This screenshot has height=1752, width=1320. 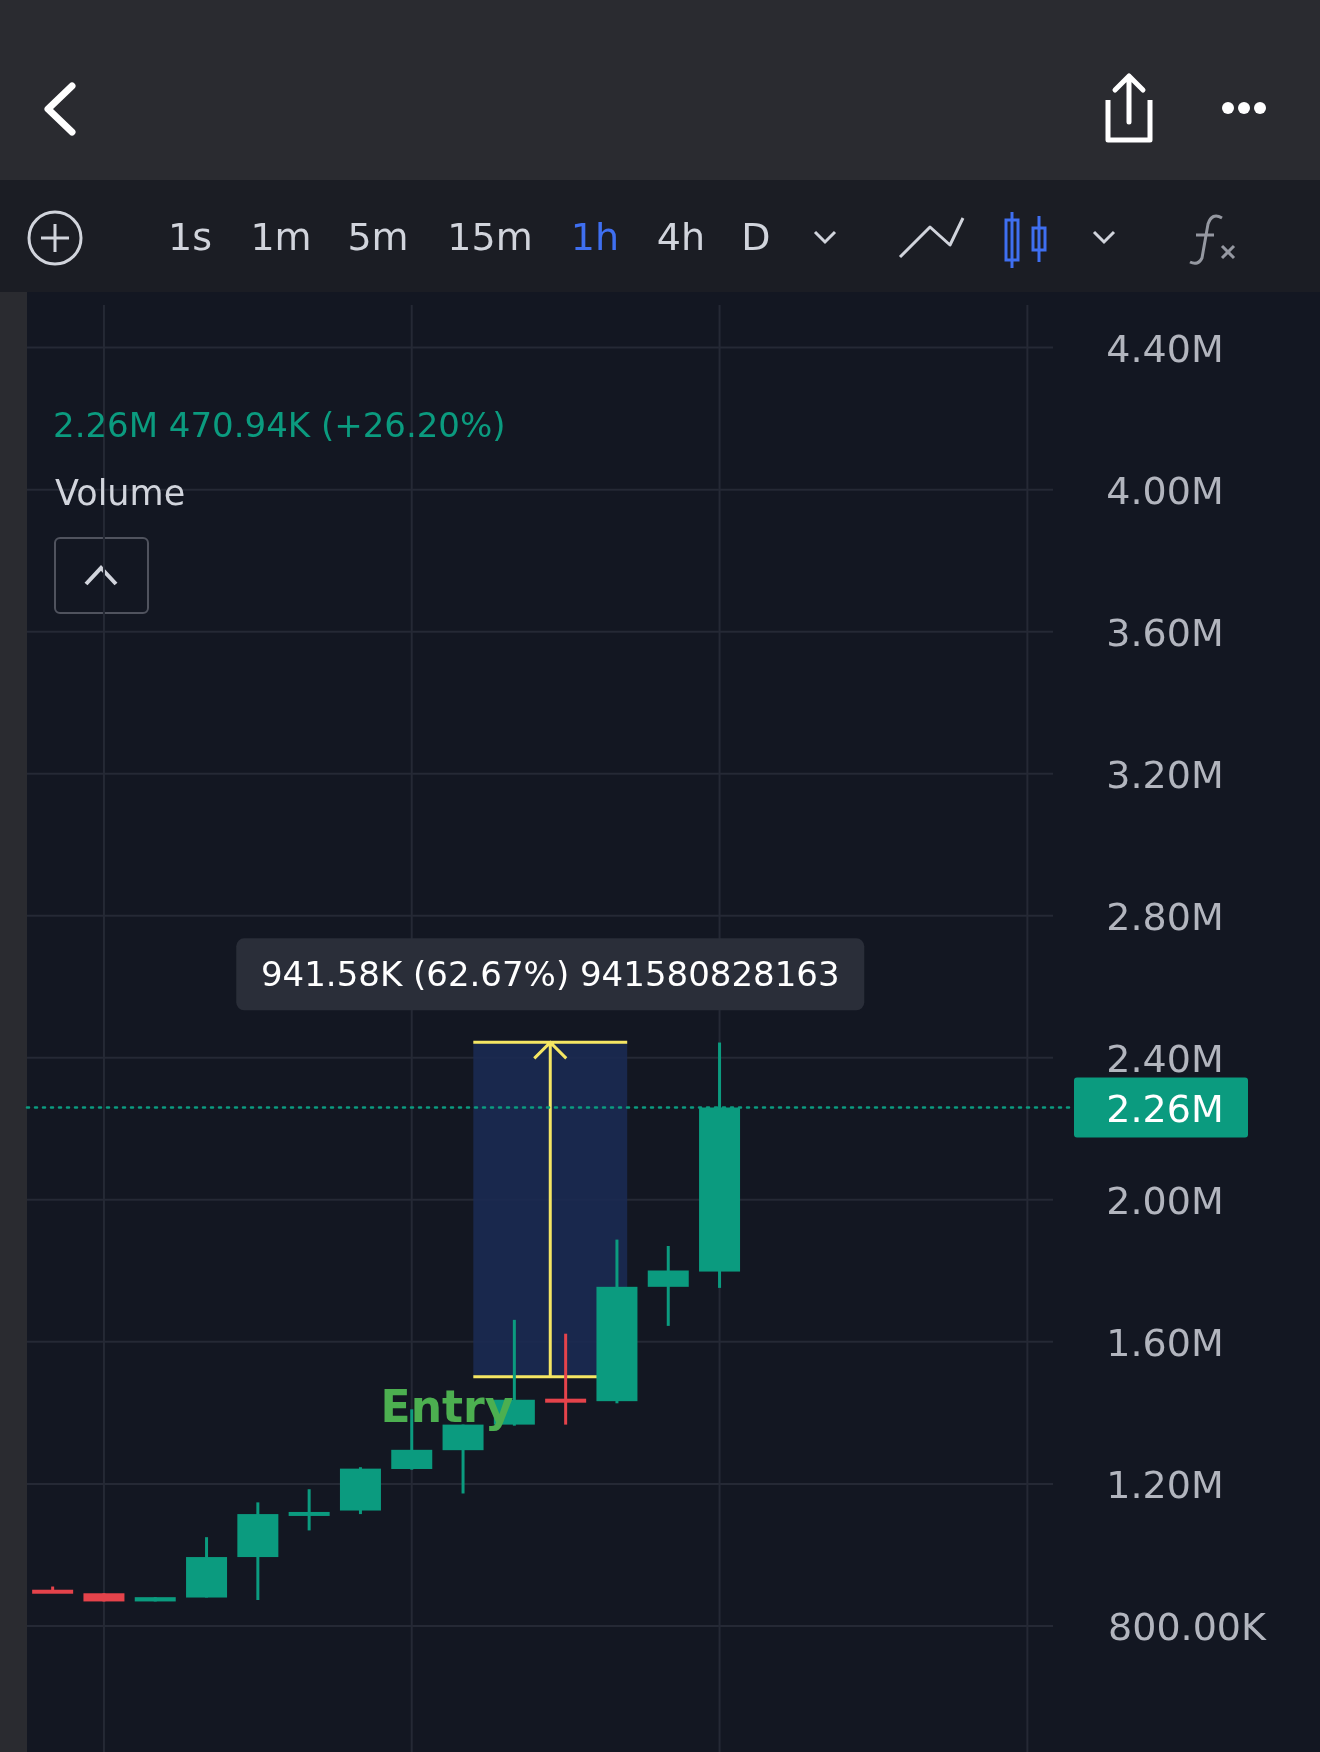 What do you see at coordinates (1165, 632) in the screenshot?
I see `y-tick-label: 3.60M` at bounding box center [1165, 632].